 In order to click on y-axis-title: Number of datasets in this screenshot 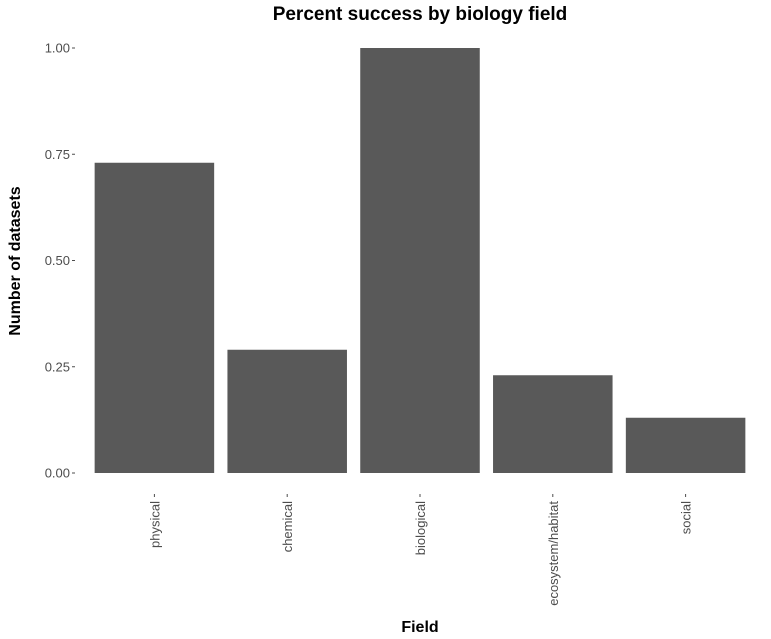, I will do `click(15, 260)`.